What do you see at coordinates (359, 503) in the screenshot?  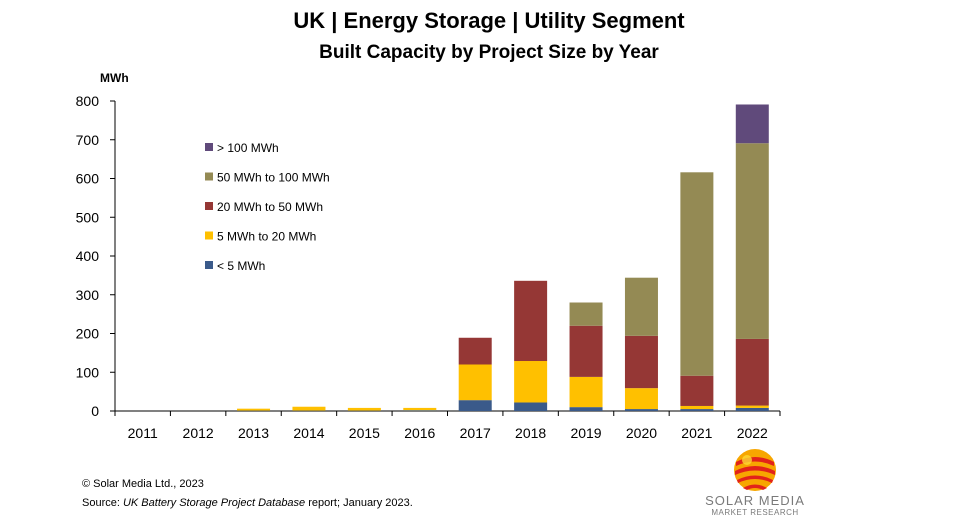 I see `source-suffix: report; January 2023.` at bounding box center [359, 503].